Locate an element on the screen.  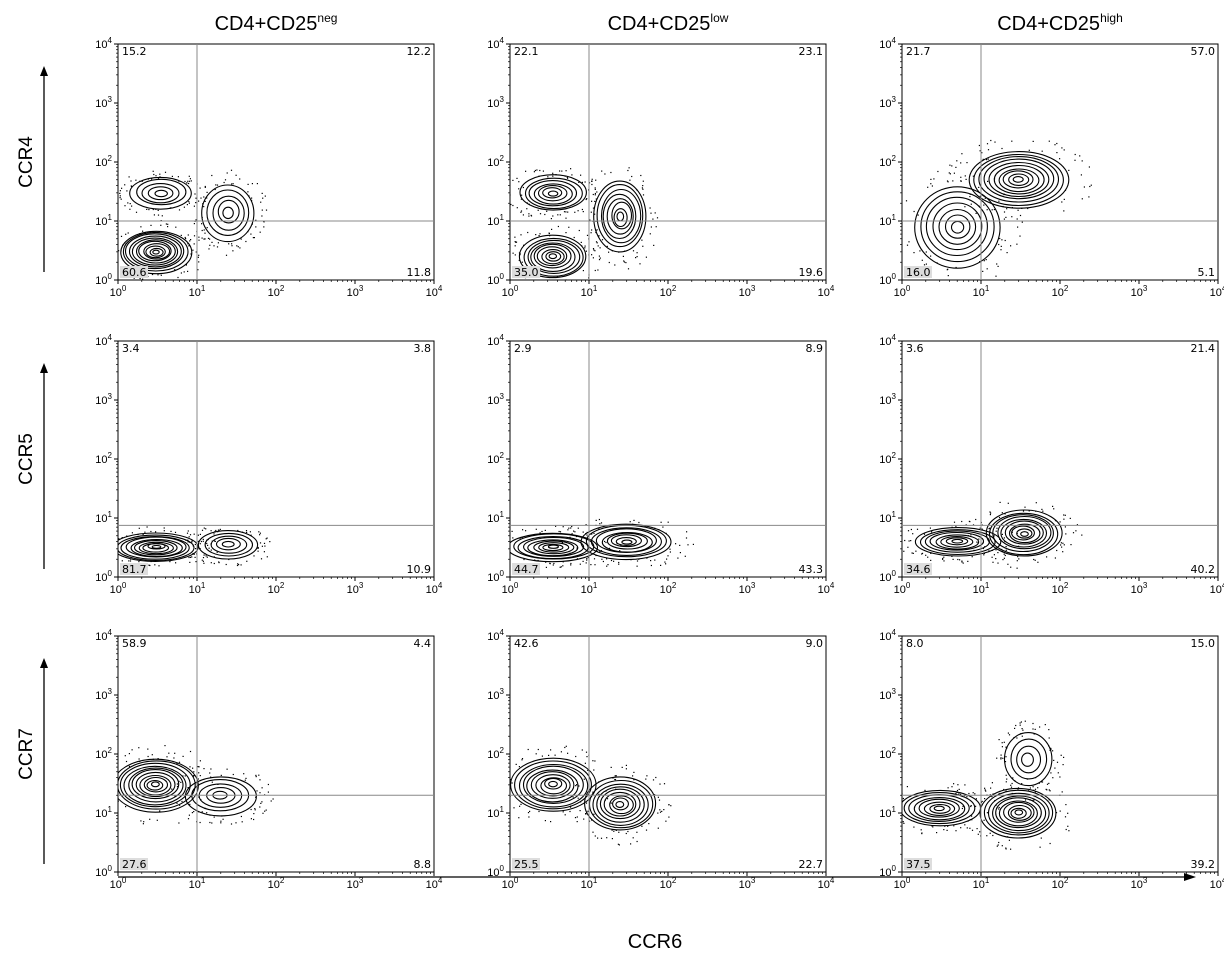
x-tick-label: 10⁴ is located at coordinates (826, 883).